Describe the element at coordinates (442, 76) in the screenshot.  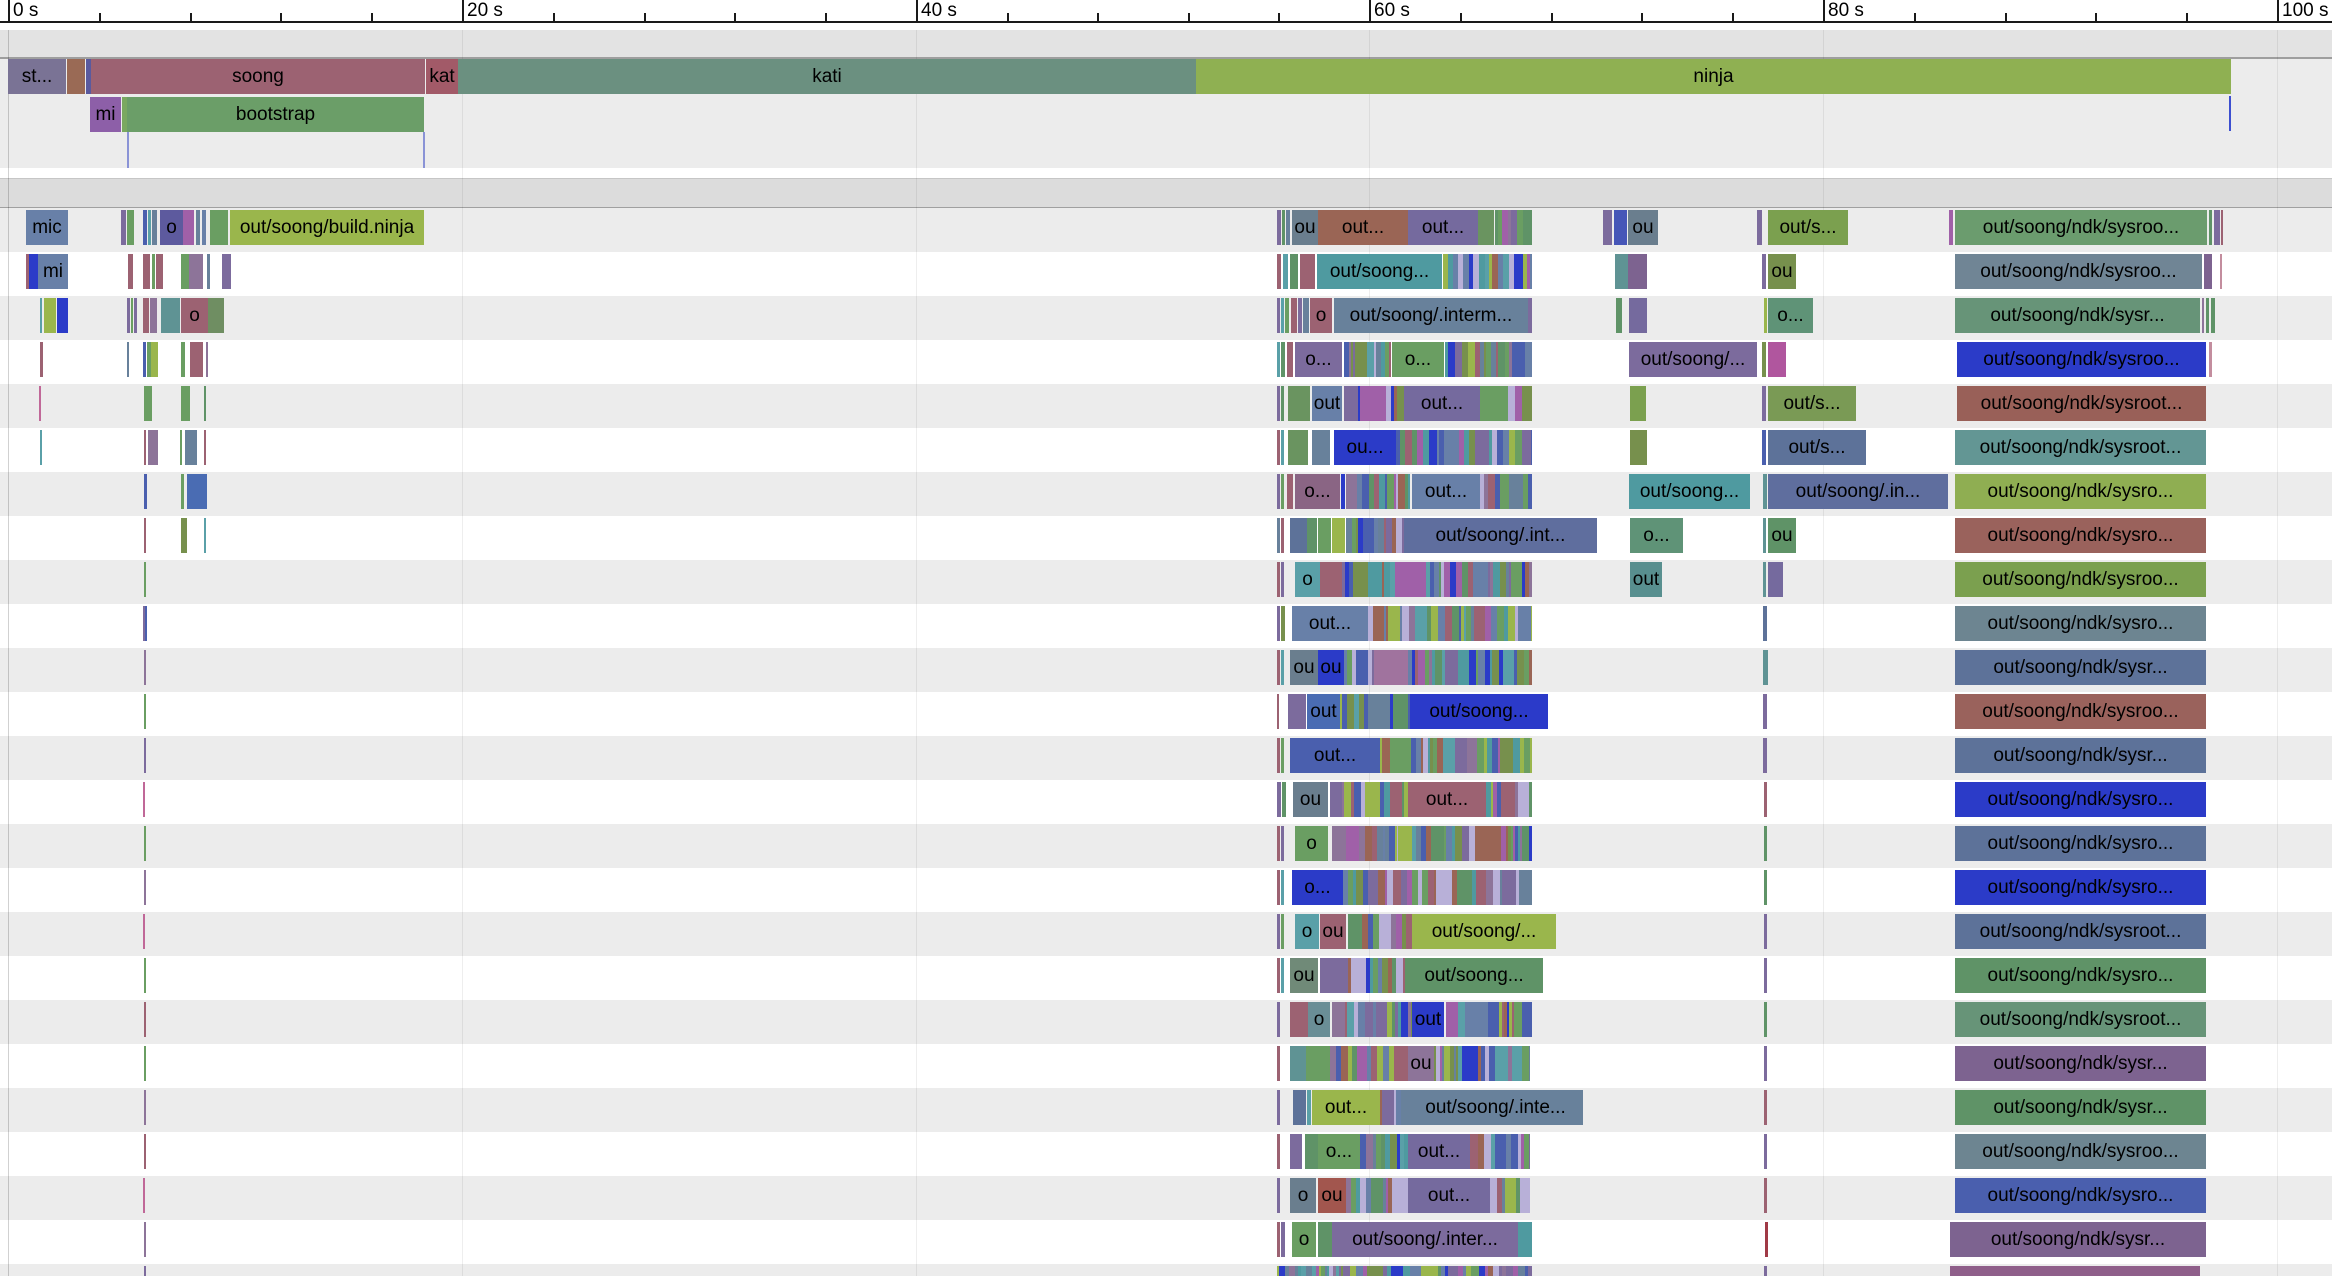
I see `trace-slice: kat` at that location.